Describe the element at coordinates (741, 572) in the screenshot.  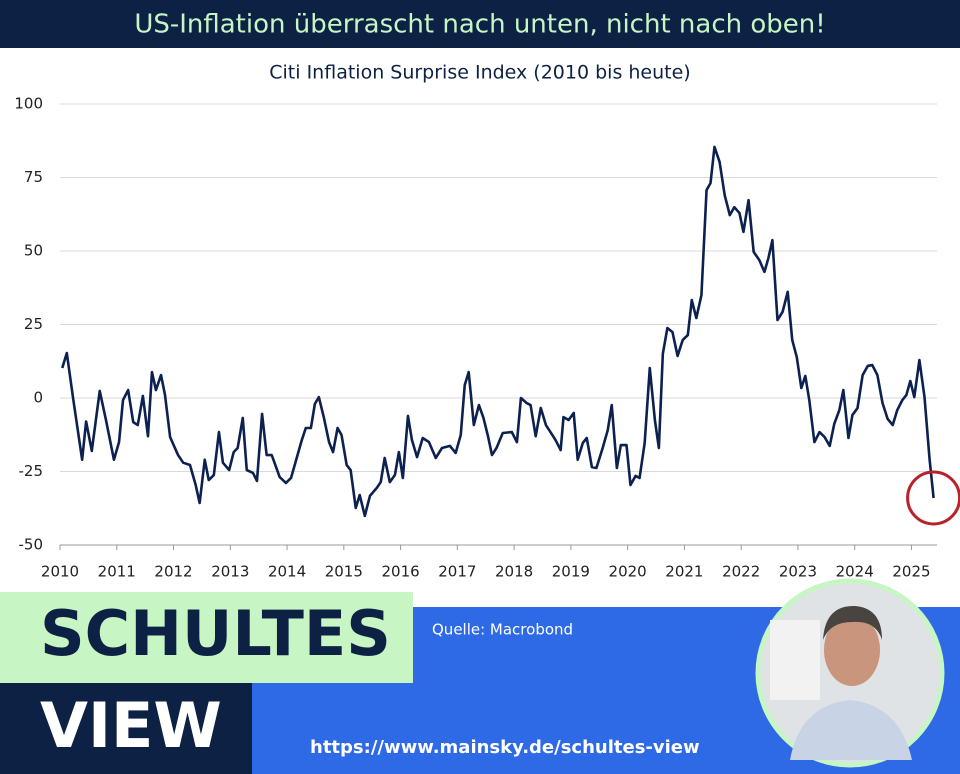
I see `x-tick-label: 2022` at that location.